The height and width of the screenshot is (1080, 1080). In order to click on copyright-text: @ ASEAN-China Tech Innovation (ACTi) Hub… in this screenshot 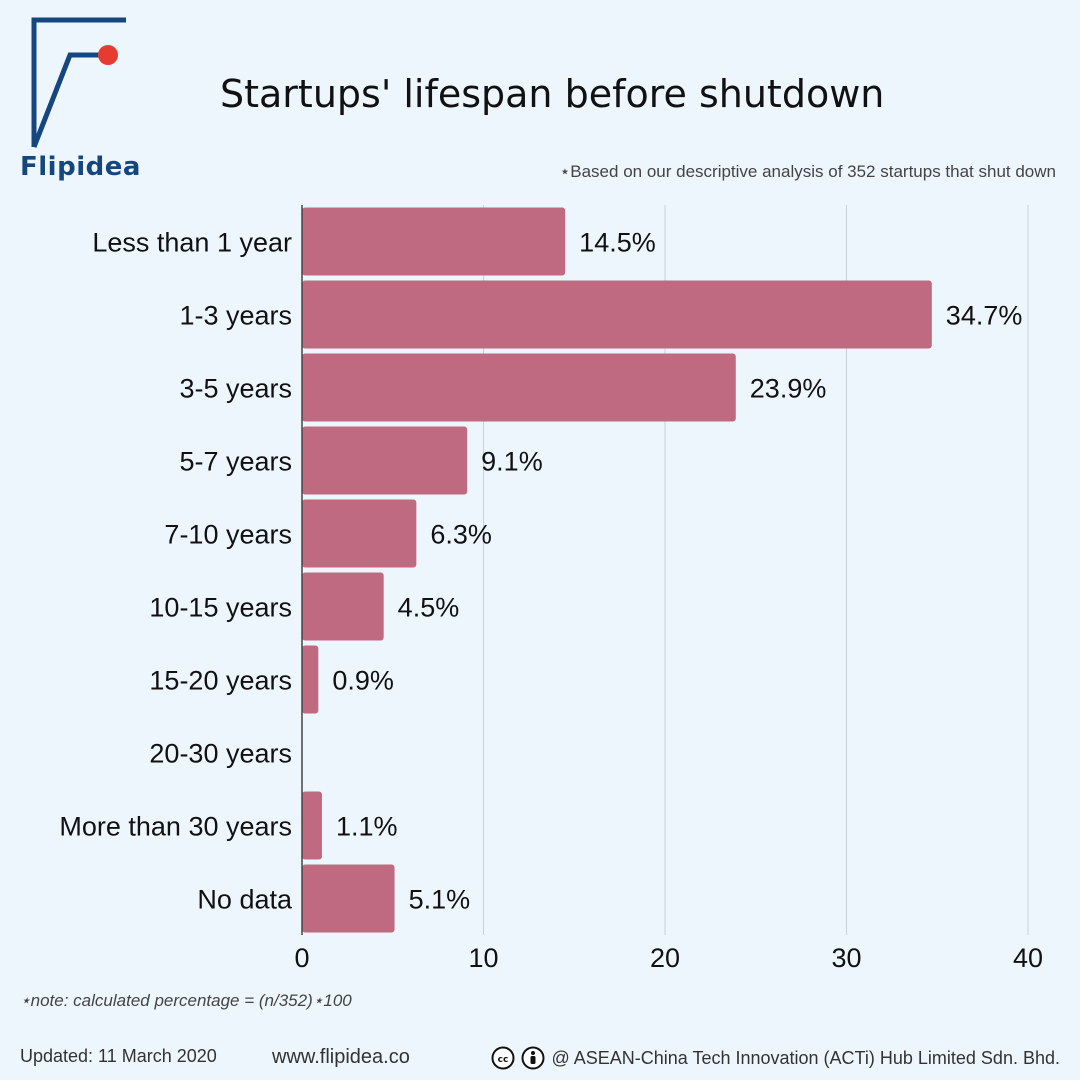, I will do `click(805, 1057)`.